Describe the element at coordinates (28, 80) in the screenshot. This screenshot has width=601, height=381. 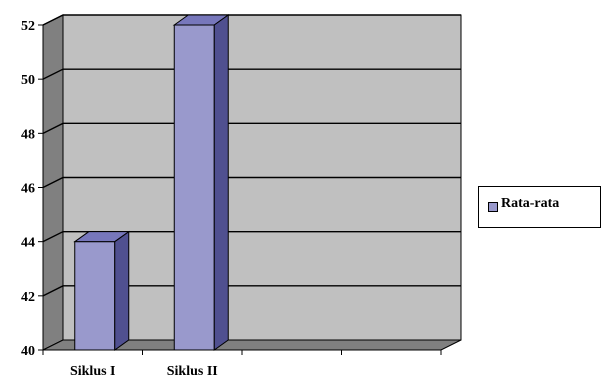
I see `y-tick-label: 50` at that location.